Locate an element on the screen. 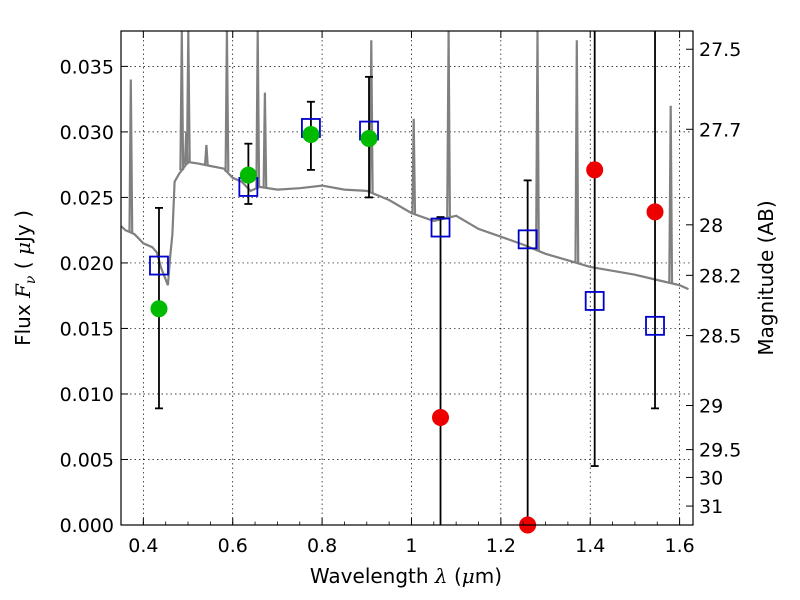 The height and width of the screenshot is (600, 800). x-tick-label: 0.4 is located at coordinates (143, 546).